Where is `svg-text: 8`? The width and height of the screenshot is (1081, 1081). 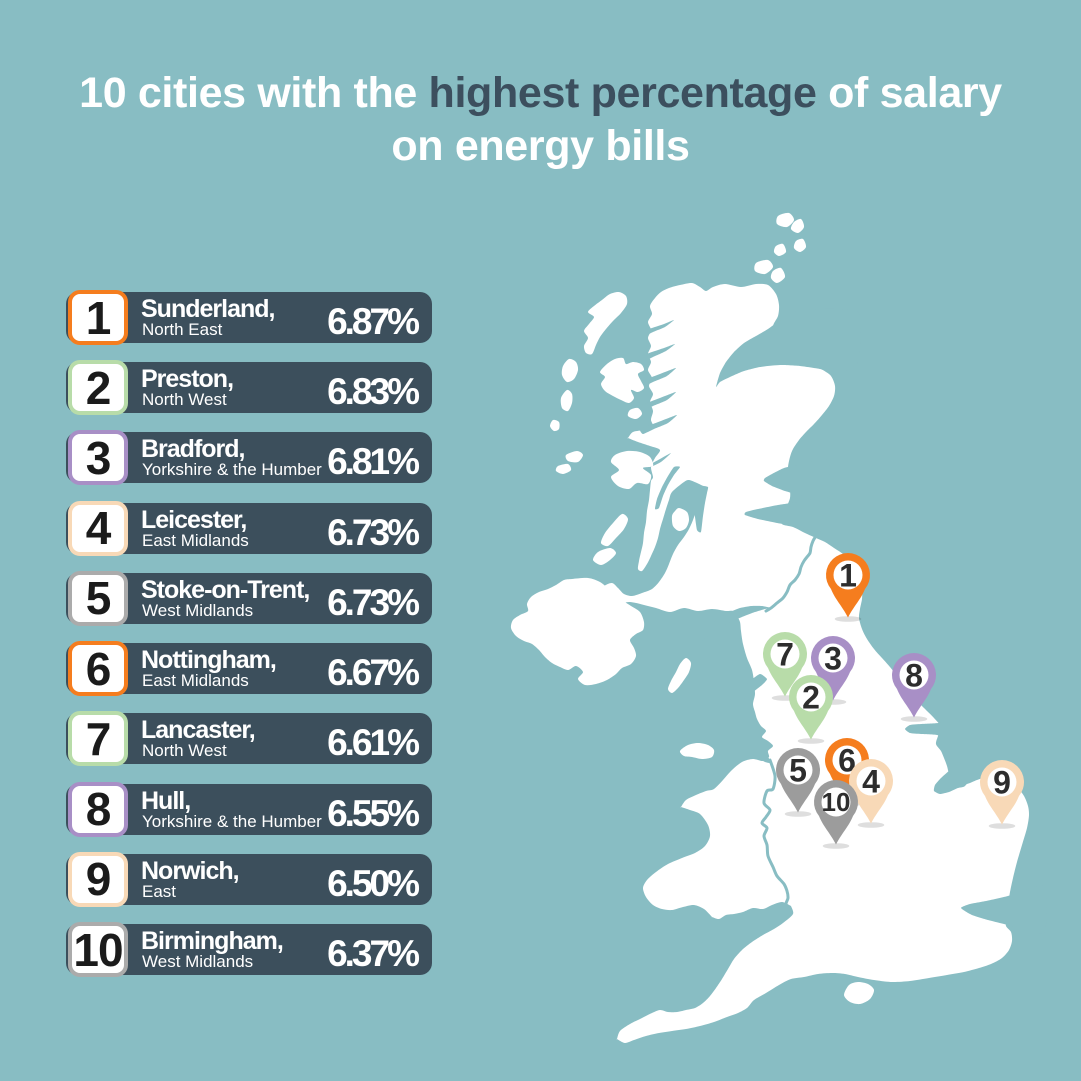 svg-text: 8 is located at coordinates (914, 675).